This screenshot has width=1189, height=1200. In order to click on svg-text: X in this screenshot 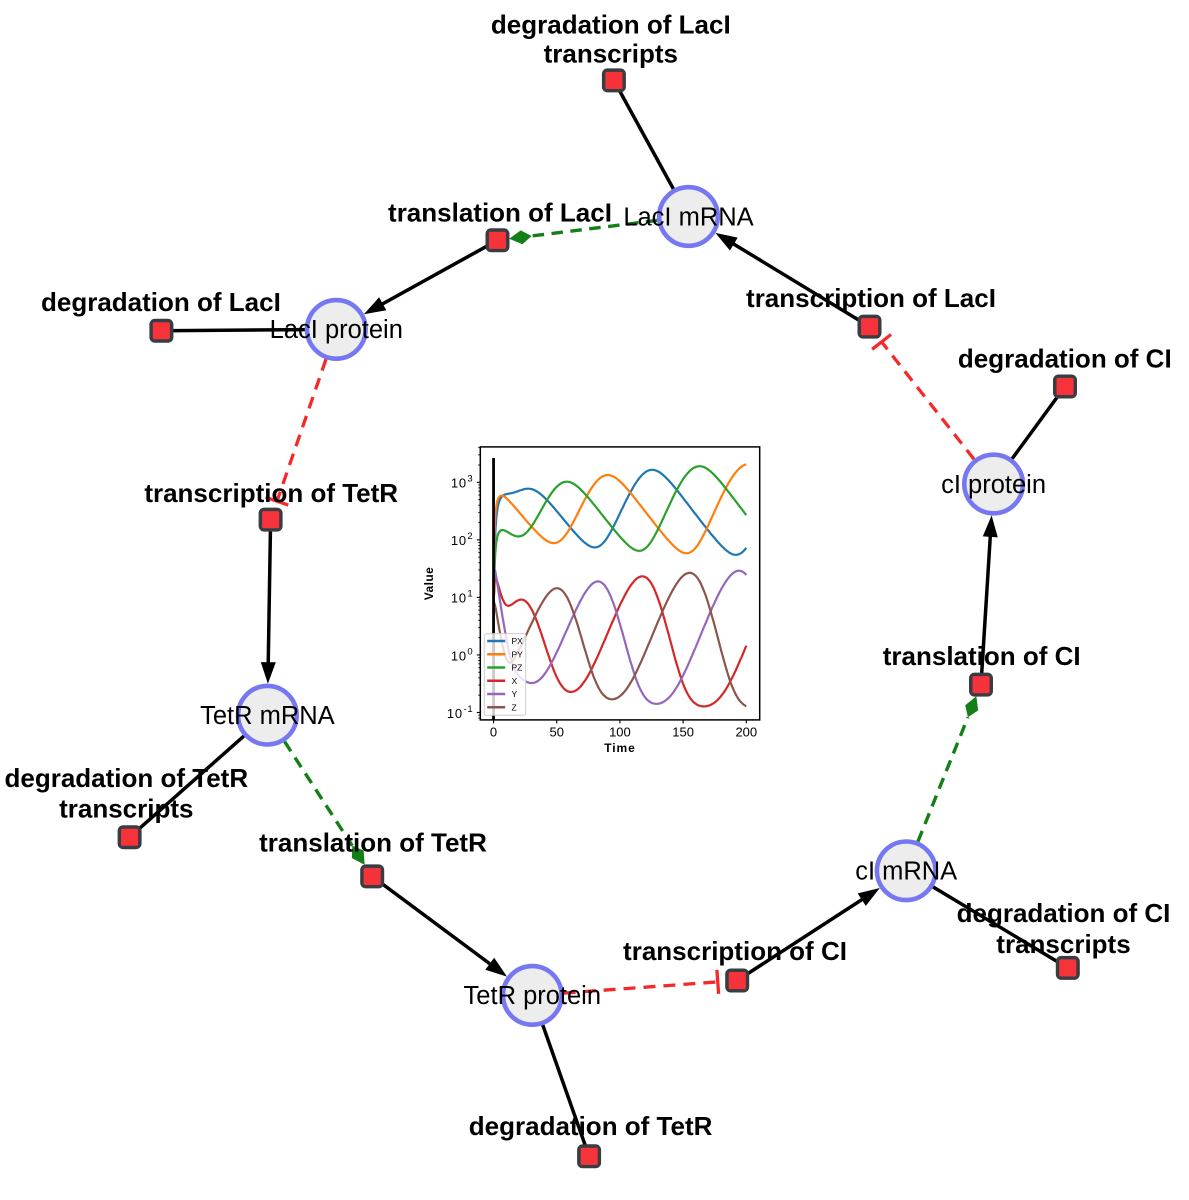, I will do `click(515, 681)`.